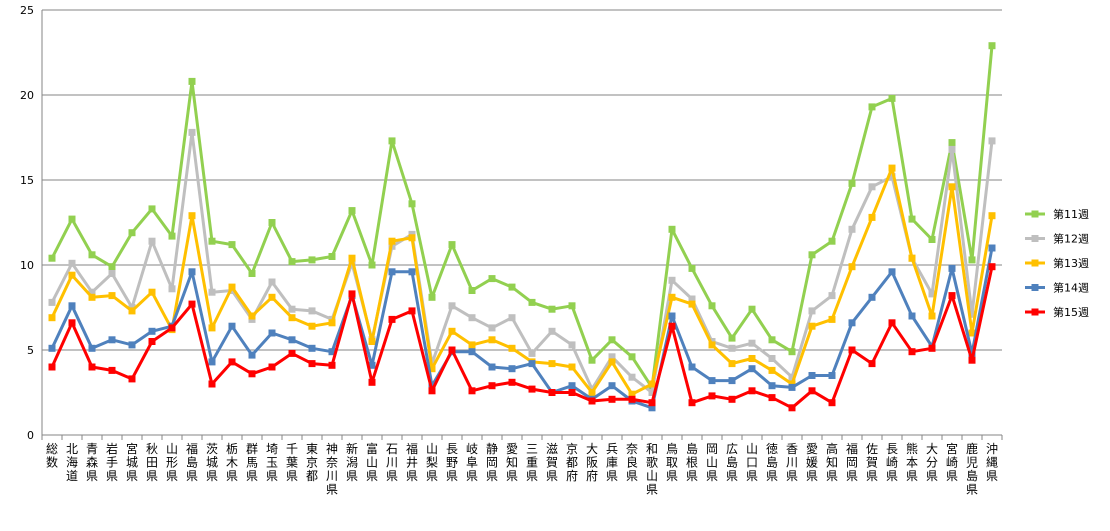  Describe the element at coordinates (872, 462) in the screenshot. I see `x-category-label: 佐賀県` at that location.